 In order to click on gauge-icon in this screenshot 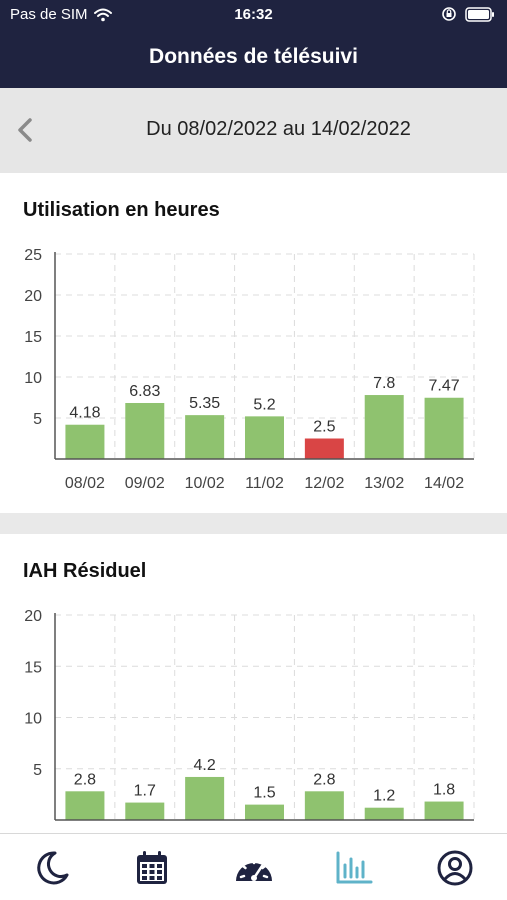, I will do `click(254, 869)`.